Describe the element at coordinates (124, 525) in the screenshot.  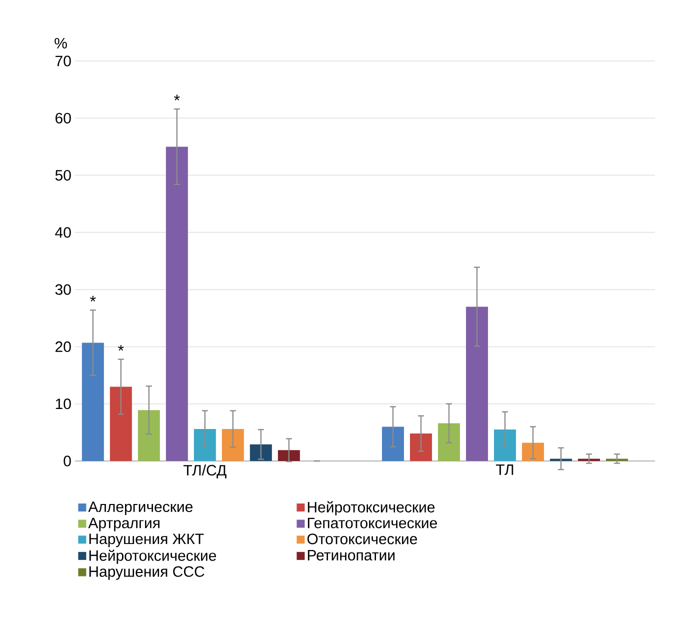
I see `legend-label: Артралгия` at that location.